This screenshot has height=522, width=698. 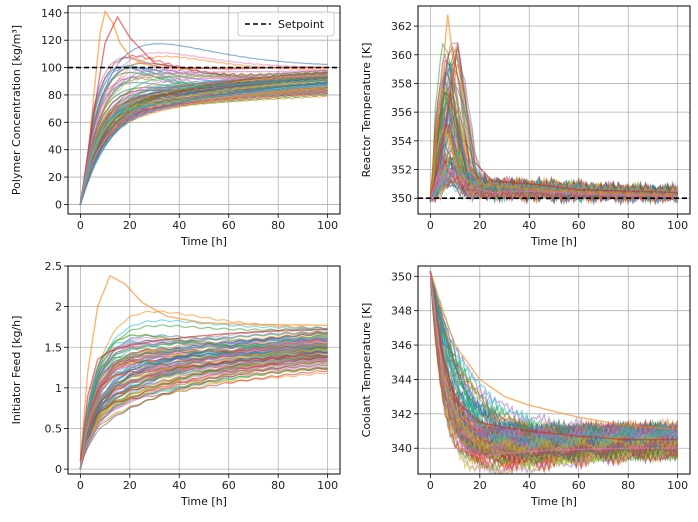 What do you see at coordinates (58, 388) in the screenshot?
I see `y-tick-label: 1` at bounding box center [58, 388].